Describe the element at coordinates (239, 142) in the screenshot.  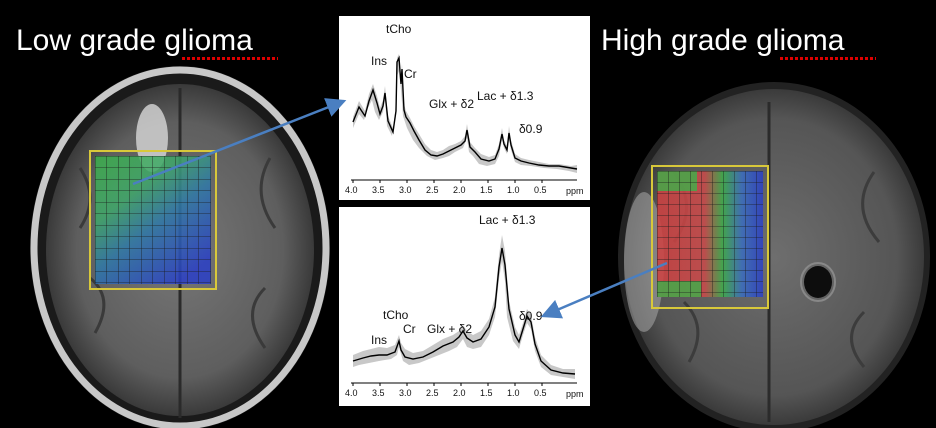
I see `low-grade-arrow` at that location.